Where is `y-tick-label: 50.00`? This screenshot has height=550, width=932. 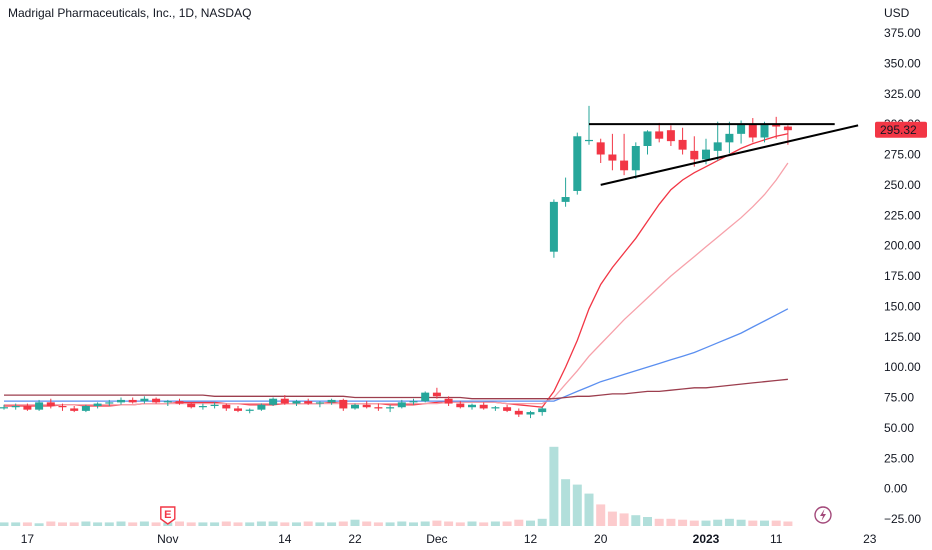
y-tick-label: 50.00 is located at coordinates (899, 428).